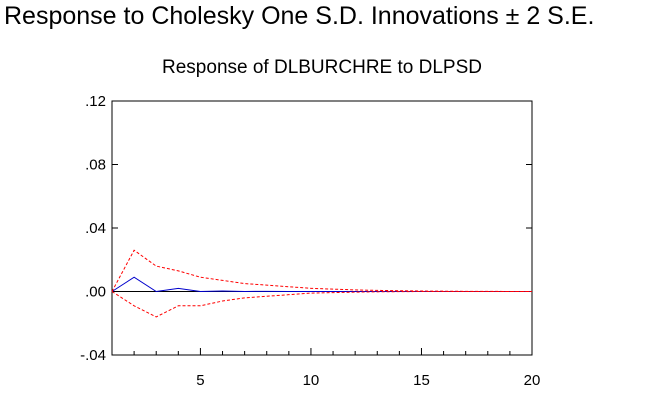 The width and height of the screenshot is (645, 403). I want to click on x-tick-label: 5, so click(200, 380).